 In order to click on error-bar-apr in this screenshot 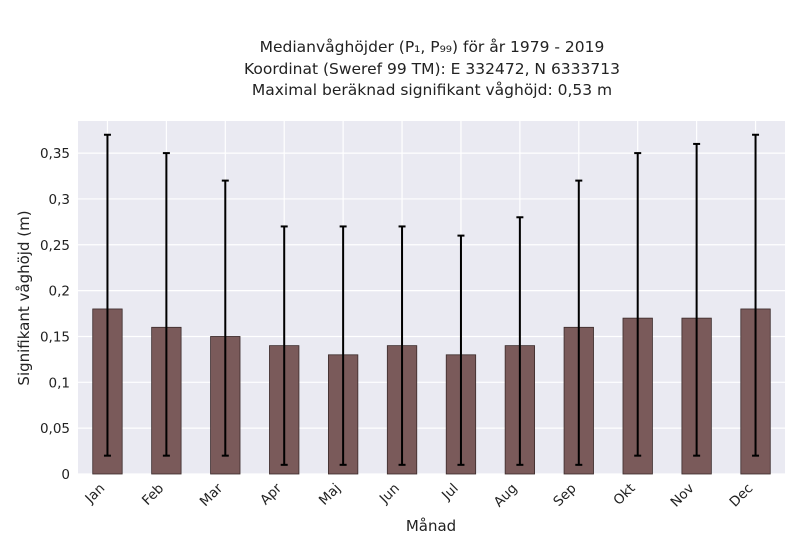, I will do `click(284, 345)`.